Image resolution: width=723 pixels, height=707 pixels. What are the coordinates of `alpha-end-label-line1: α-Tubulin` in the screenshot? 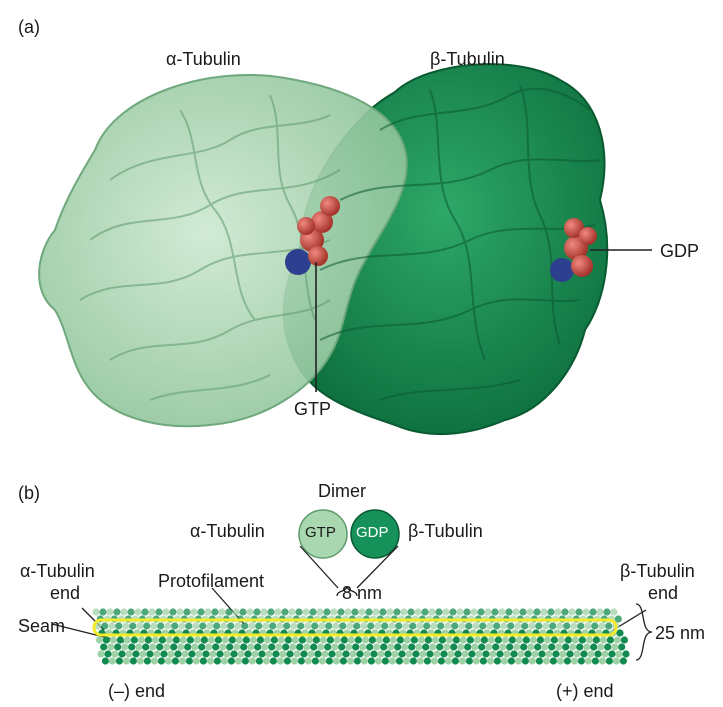 It's located at (57, 571).